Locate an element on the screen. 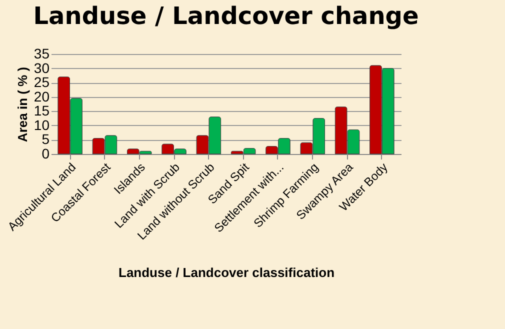 The height and width of the screenshot is (329, 505). y-tick-label: 15 is located at coordinates (42, 110).